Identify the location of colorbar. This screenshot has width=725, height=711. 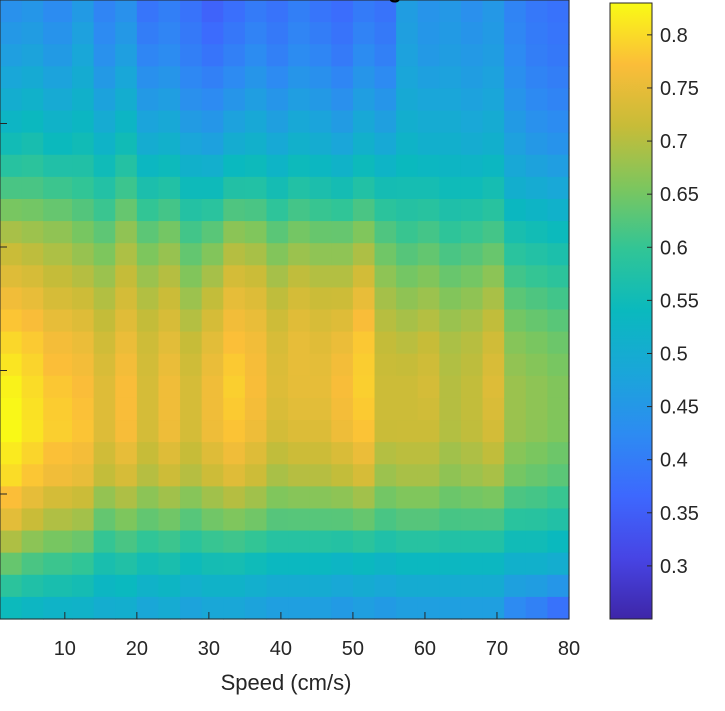
(631, 311).